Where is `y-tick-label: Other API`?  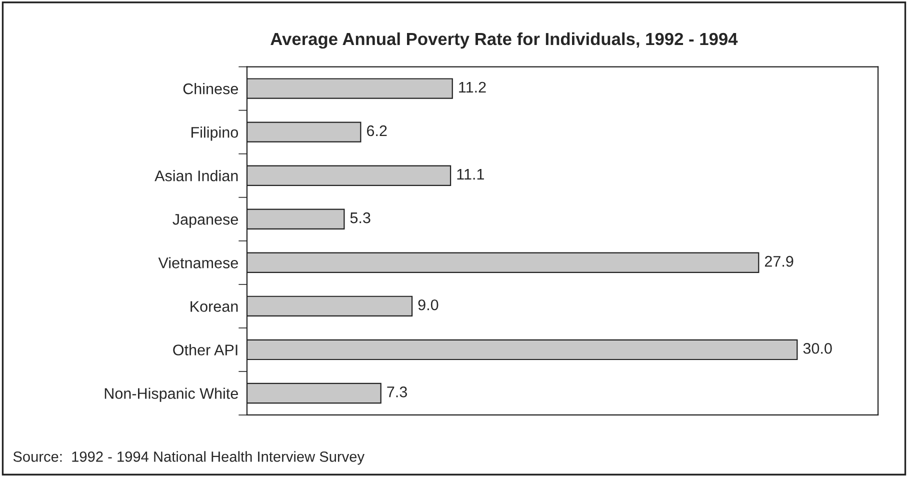
y-tick-label: Other API is located at coordinates (205, 350).